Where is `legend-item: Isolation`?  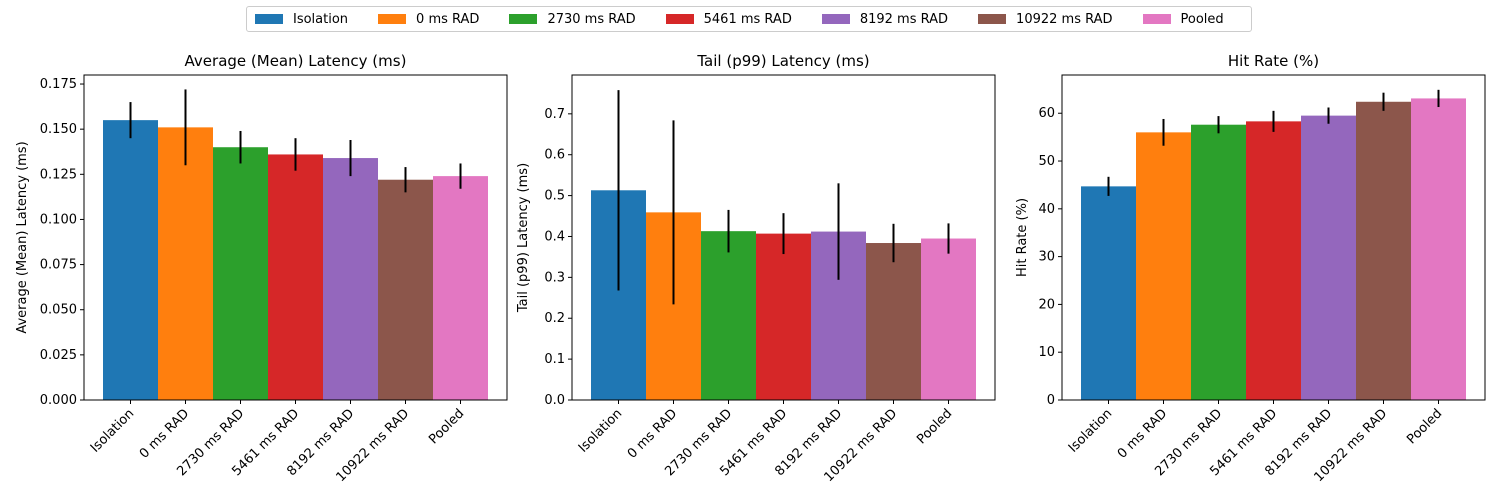 legend-item: Isolation is located at coordinates (301, 19).